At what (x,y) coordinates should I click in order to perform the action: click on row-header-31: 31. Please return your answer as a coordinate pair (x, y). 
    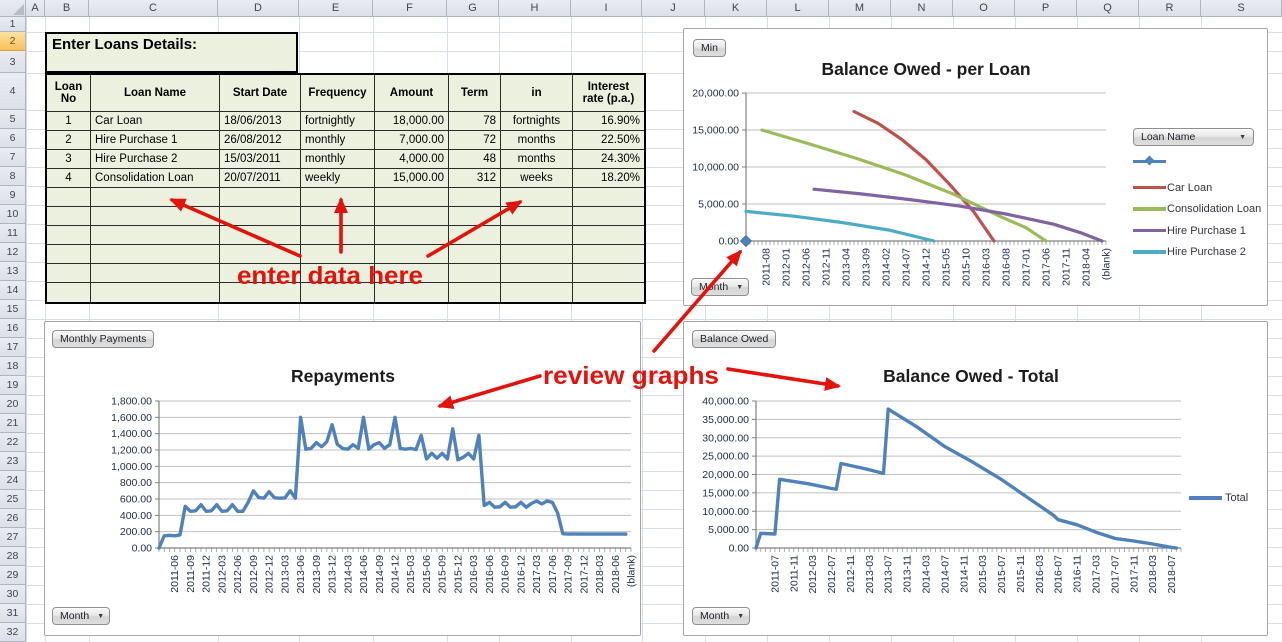
    Looking at the image, I should click on (13, 613).